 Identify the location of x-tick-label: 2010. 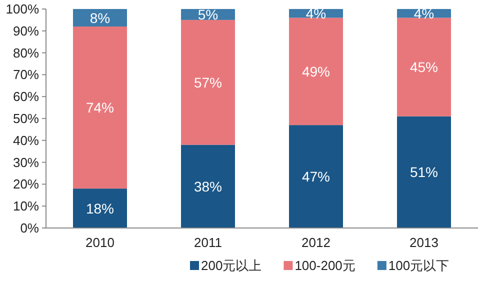
(100, 242).